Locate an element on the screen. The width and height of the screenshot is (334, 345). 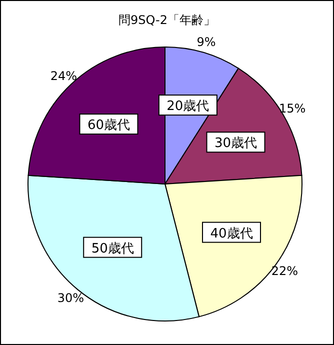
data-label: 15% is located at coordinates (292, 109).